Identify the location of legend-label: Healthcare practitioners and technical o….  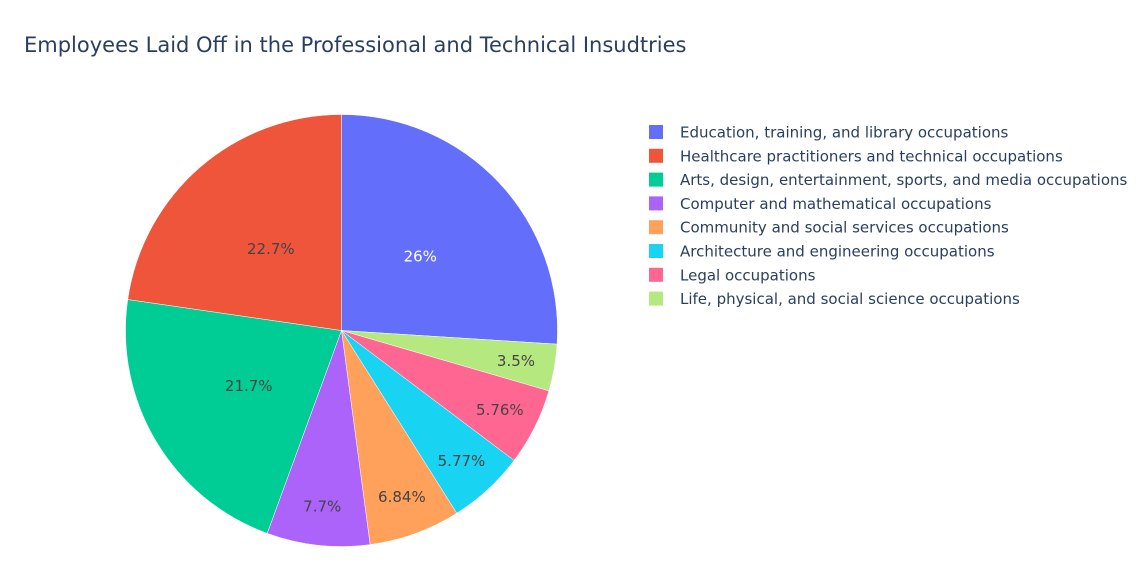
(871, 156).